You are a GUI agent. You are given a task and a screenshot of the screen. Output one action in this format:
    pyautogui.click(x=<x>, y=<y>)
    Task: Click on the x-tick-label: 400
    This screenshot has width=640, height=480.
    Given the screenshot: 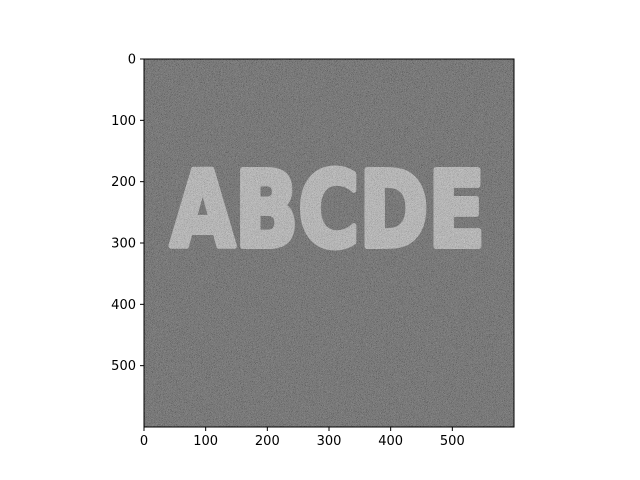 What is the action you would take?
    pyautogui.click(x=390, y=441)
    